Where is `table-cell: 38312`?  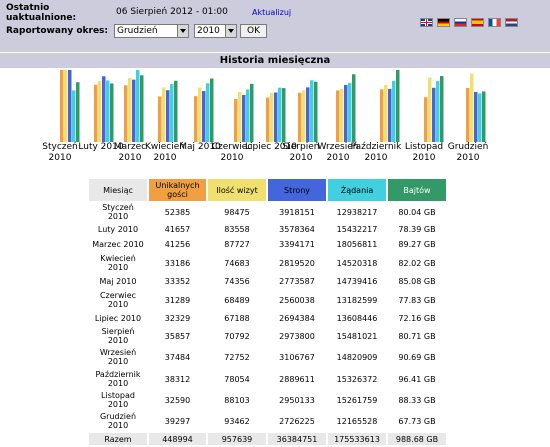
table-cell: 38312 is located at coordinates (177, 379).